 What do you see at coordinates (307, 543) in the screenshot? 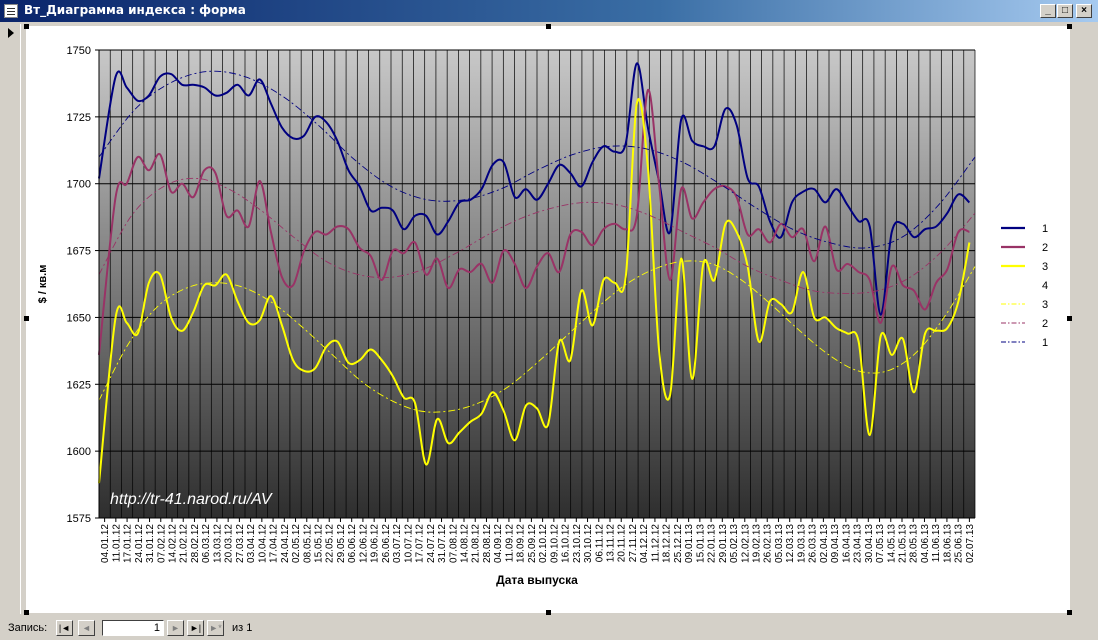
I see `x-tick-label: 08.05.12` at bounding box center [307, 543].